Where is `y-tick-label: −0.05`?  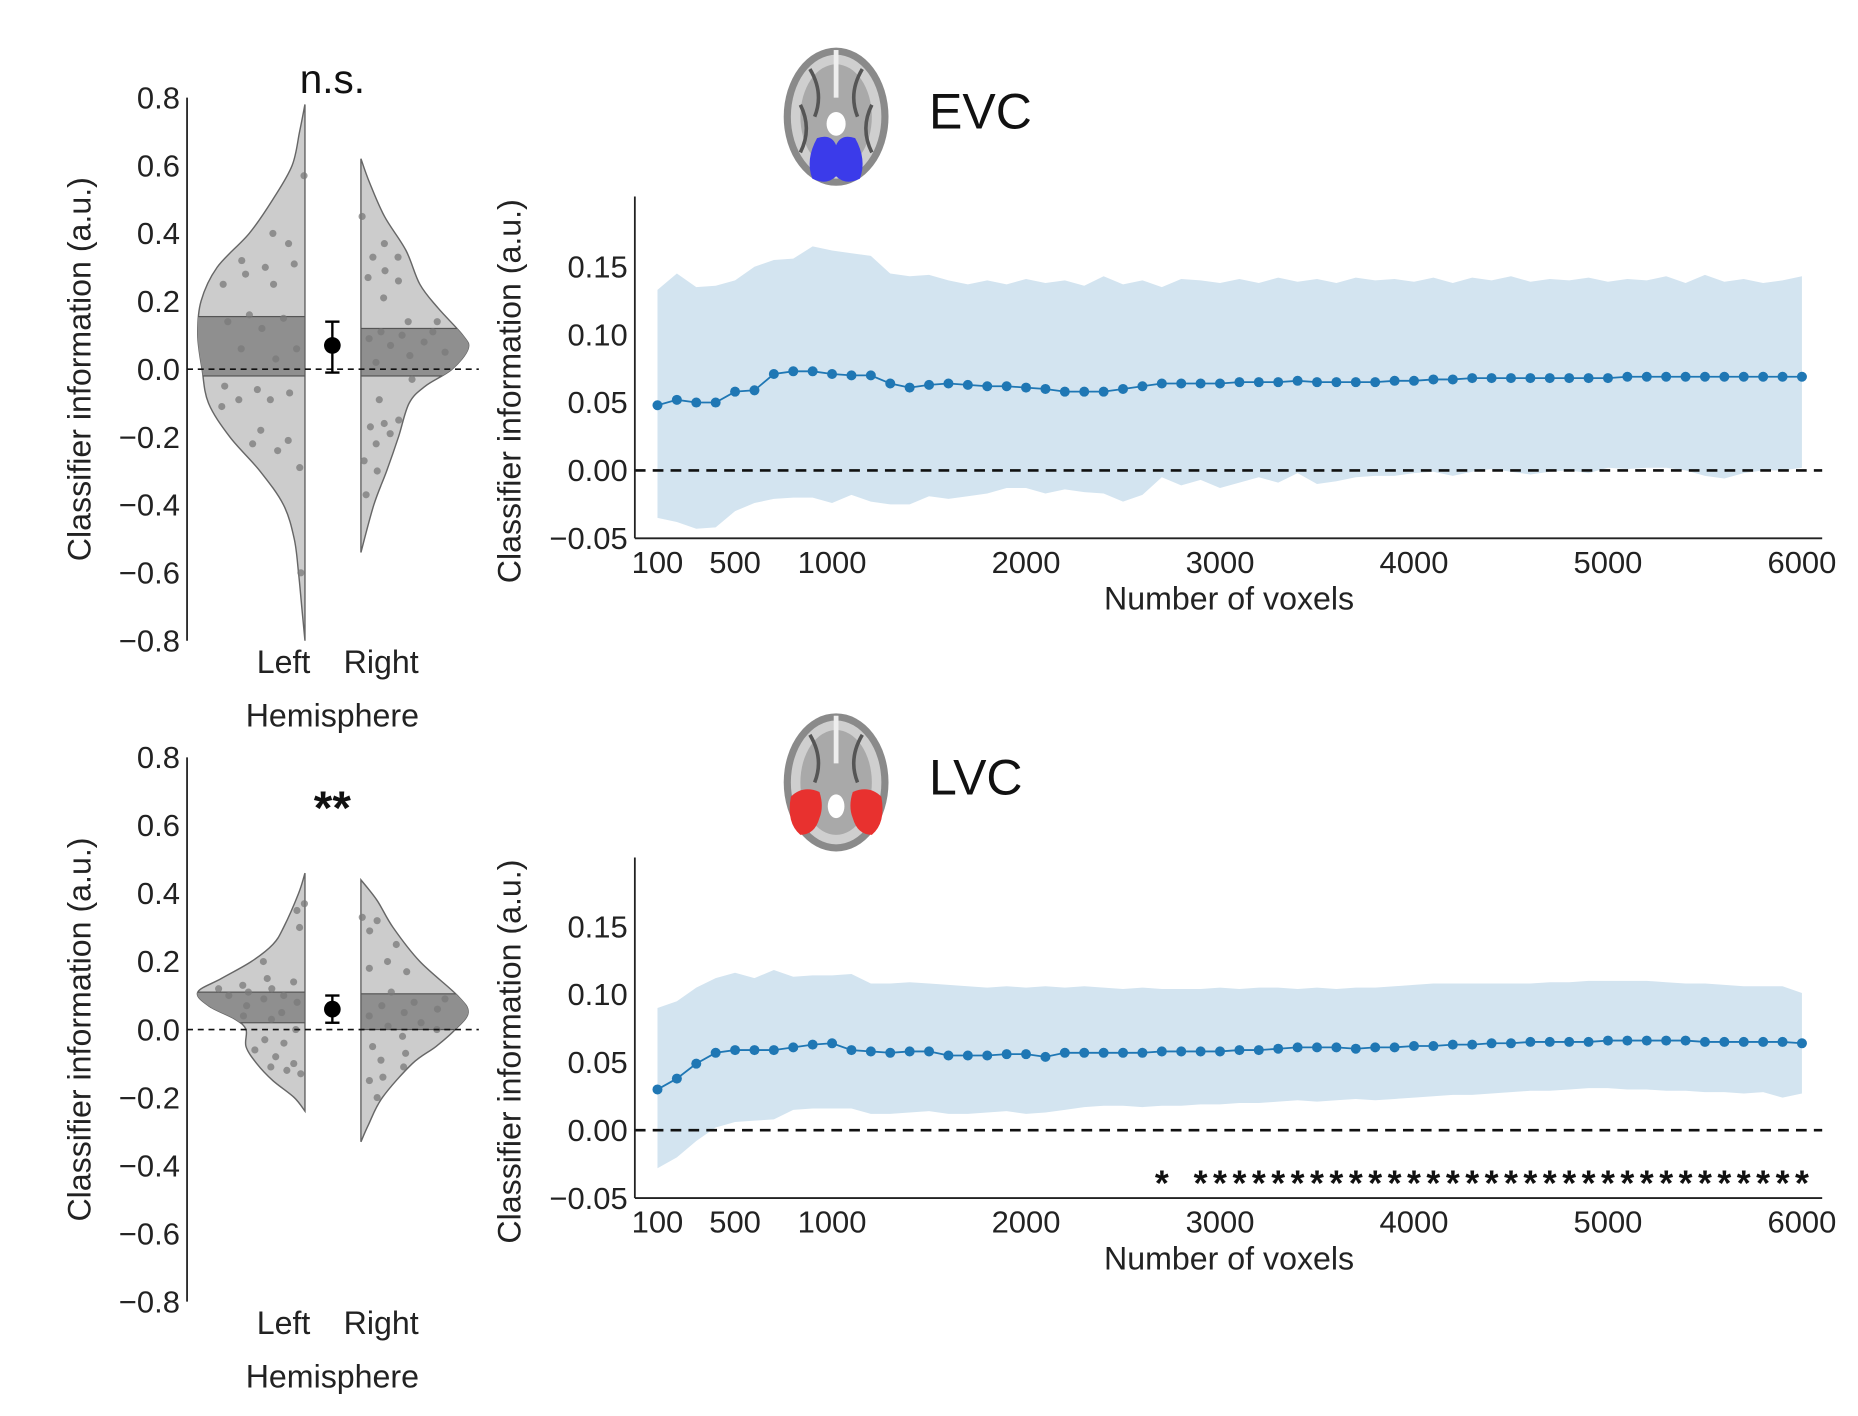
y-tick-label: −0.05 is located at coordinates (588, 1198).